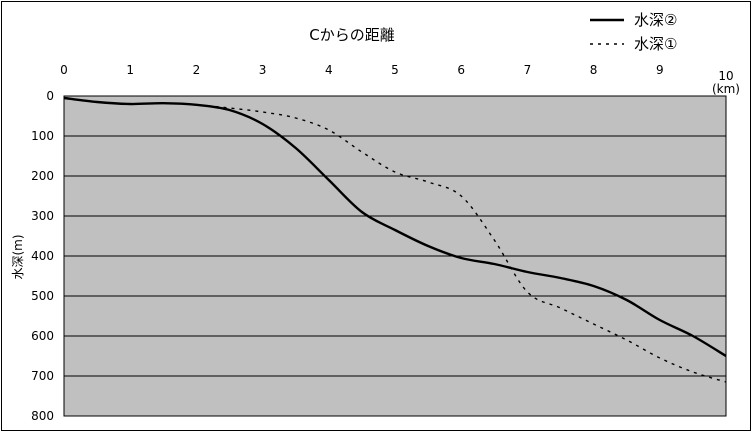  I want to click on x-tick-label: 0, so click(64, 70).